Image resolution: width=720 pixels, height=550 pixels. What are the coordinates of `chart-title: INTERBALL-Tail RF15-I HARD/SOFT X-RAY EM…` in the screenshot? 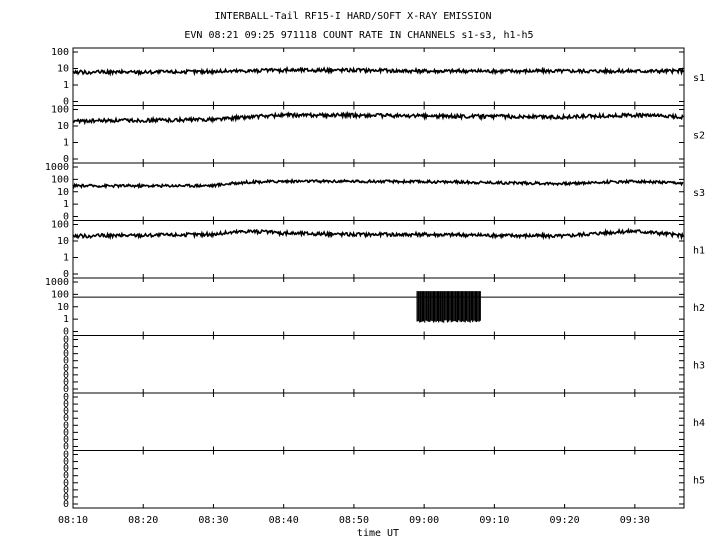 It's located at (353, 16).